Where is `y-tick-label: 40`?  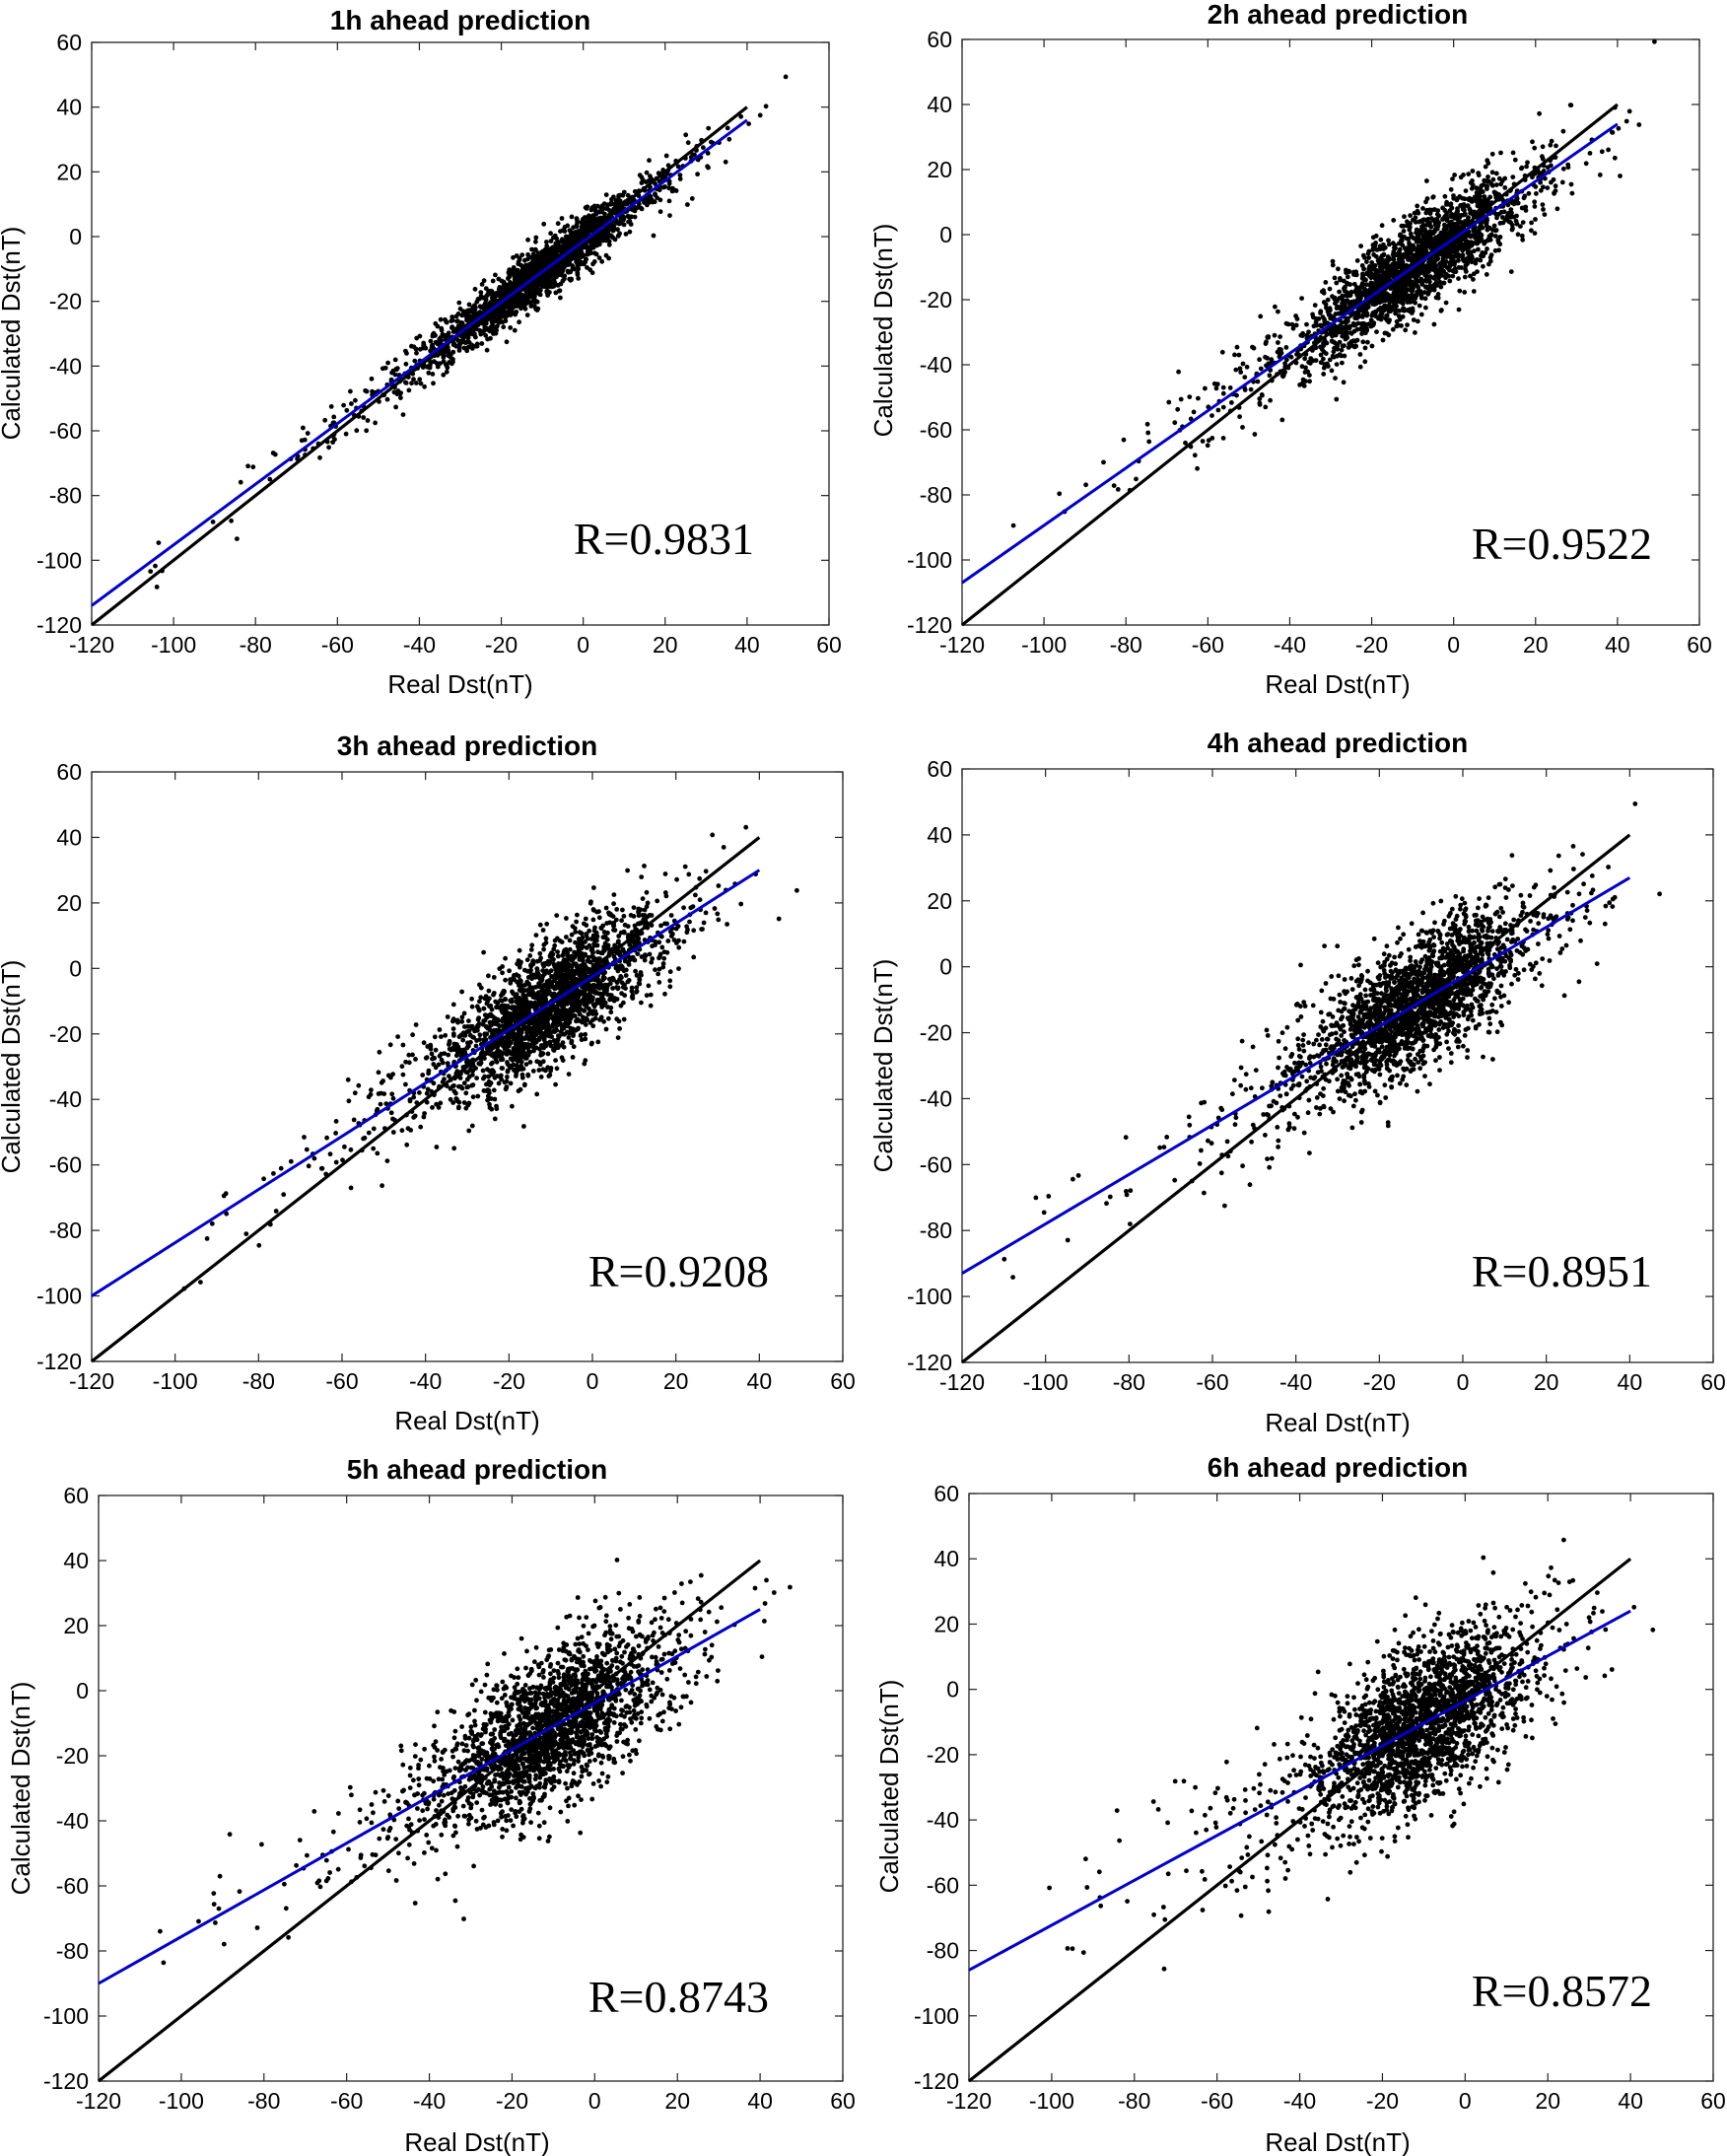 y-tick-label: 40 is located at coordinates (939, 104).